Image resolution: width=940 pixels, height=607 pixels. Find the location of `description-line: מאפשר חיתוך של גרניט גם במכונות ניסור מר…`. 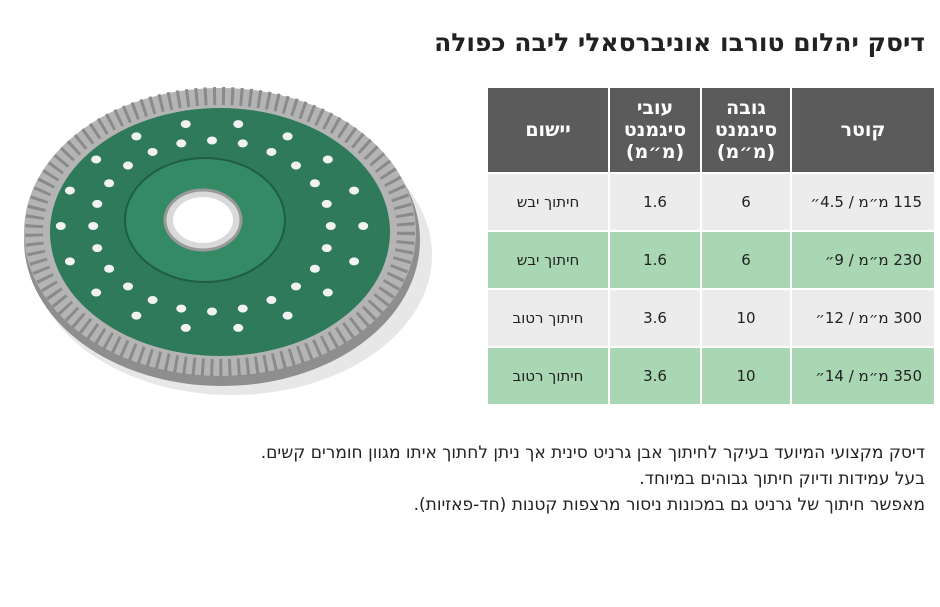

description-line: מאפשר חיתוך של גרניט גם במכונות ניסור מר… is located at coordinates (669, 505).